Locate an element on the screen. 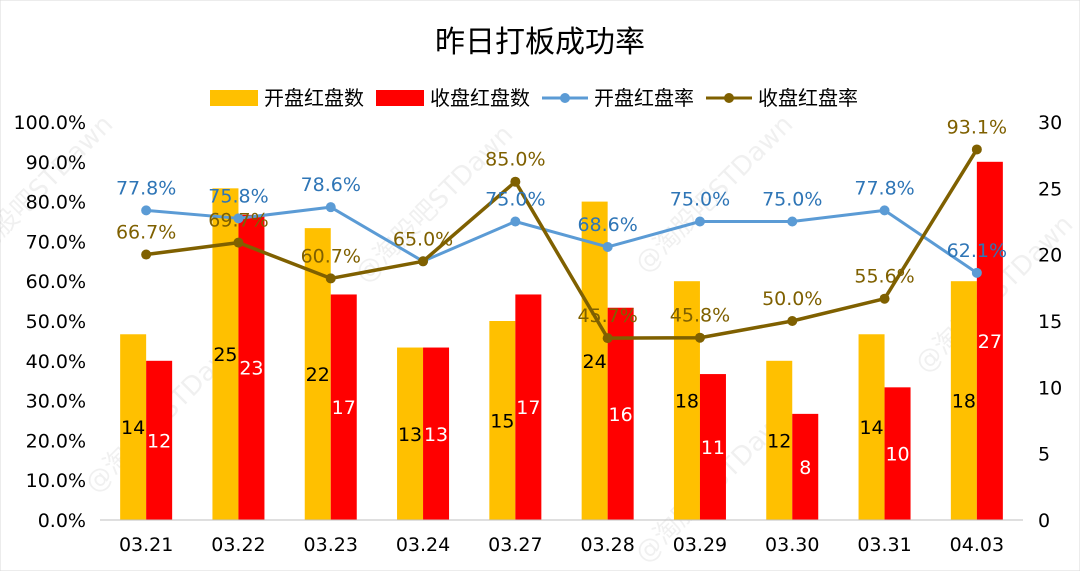 This screenshot has height=571, width=1080. right-axis-tick-label: 15 is located at coordinates (1050, 322).